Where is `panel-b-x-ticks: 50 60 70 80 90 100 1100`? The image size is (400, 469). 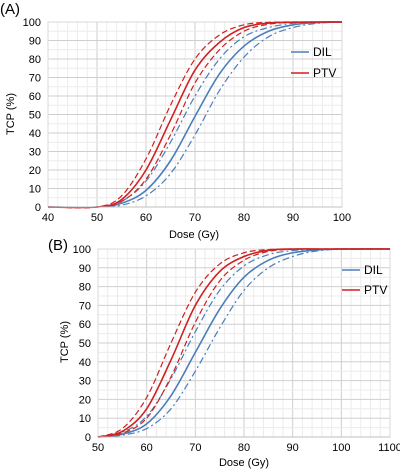
panel-b-x-ticks: 50 60 70 80 90 100 1100 is located at coordinates (246, 448).